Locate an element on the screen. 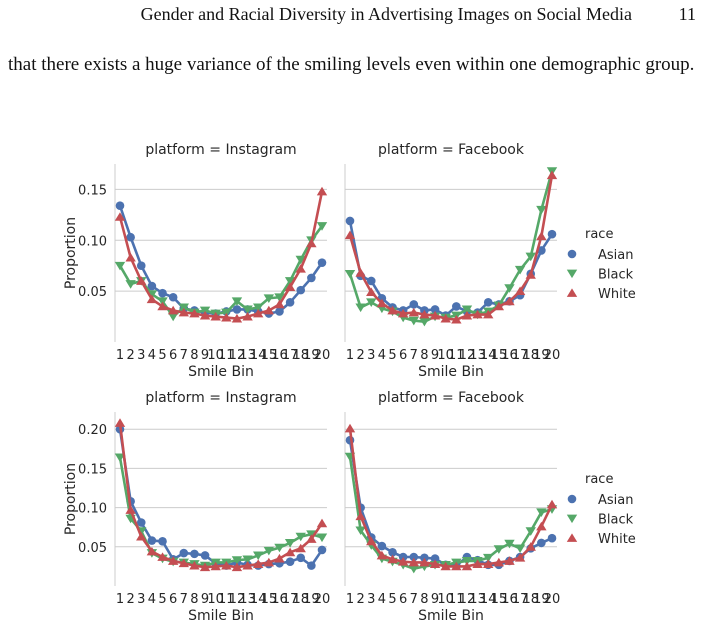 This screenshot has width=704, height=626. legend-marker-asian is located at coordinates (572, 254).